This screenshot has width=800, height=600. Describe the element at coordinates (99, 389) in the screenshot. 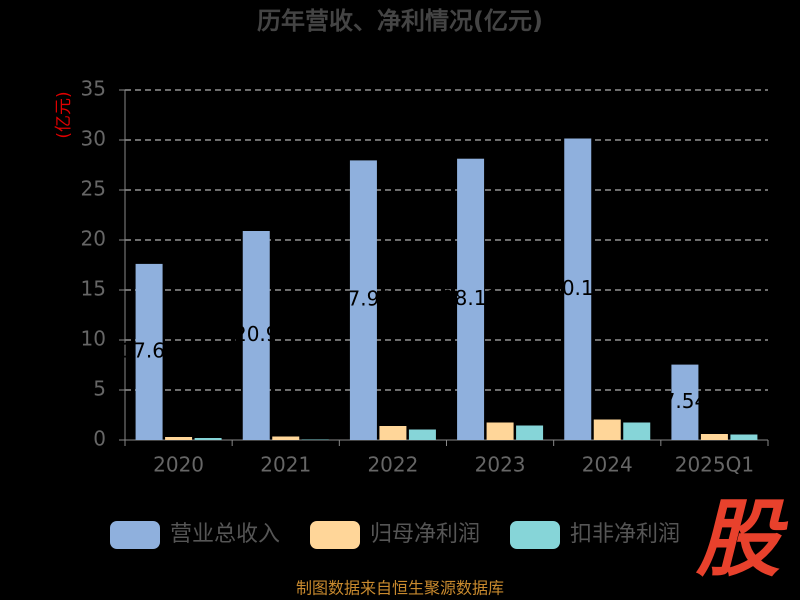

I see `y-tick-label: 5` at that location.